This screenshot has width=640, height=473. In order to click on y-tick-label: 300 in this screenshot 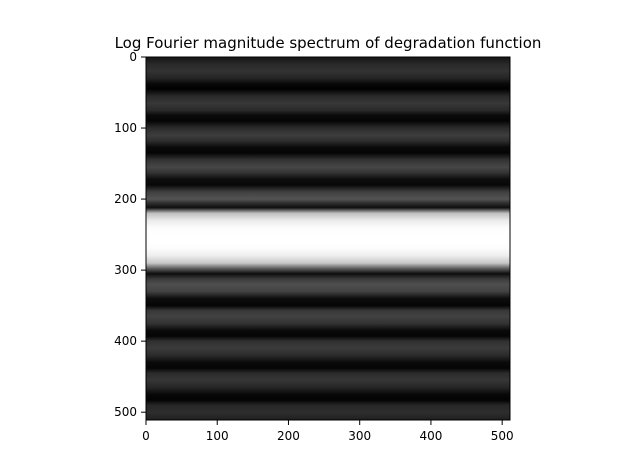, I will do `click(125, 270)`.